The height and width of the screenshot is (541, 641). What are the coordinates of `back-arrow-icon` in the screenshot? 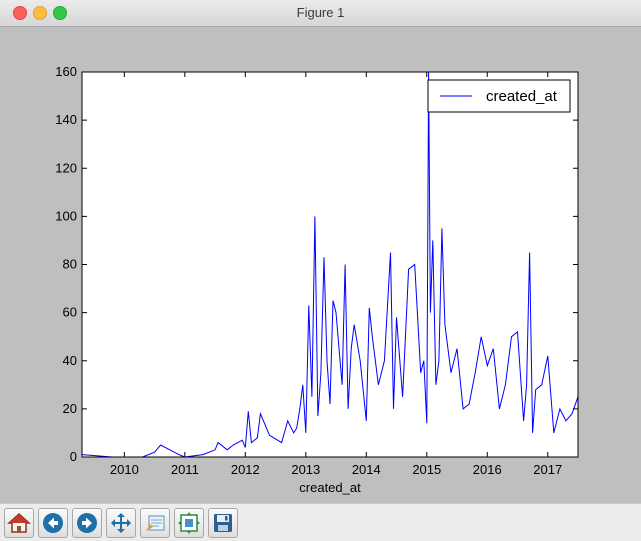 It's located at (53, 523).